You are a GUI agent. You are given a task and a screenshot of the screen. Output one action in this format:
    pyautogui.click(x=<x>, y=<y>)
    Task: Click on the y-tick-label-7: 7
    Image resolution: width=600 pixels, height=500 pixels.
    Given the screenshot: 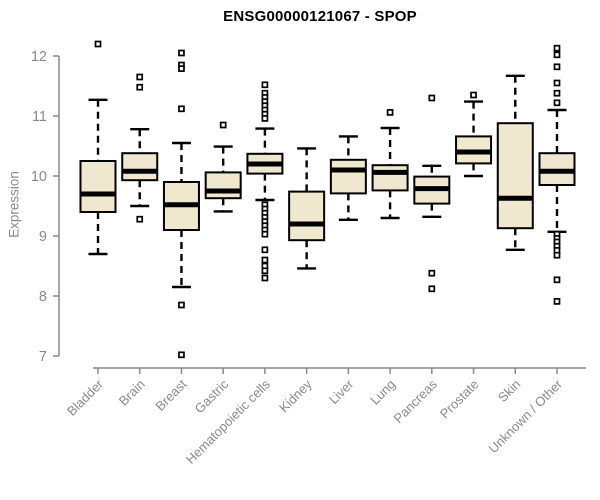 What is the action you would take?
    pyautogui.click(x=43, y=357)
    